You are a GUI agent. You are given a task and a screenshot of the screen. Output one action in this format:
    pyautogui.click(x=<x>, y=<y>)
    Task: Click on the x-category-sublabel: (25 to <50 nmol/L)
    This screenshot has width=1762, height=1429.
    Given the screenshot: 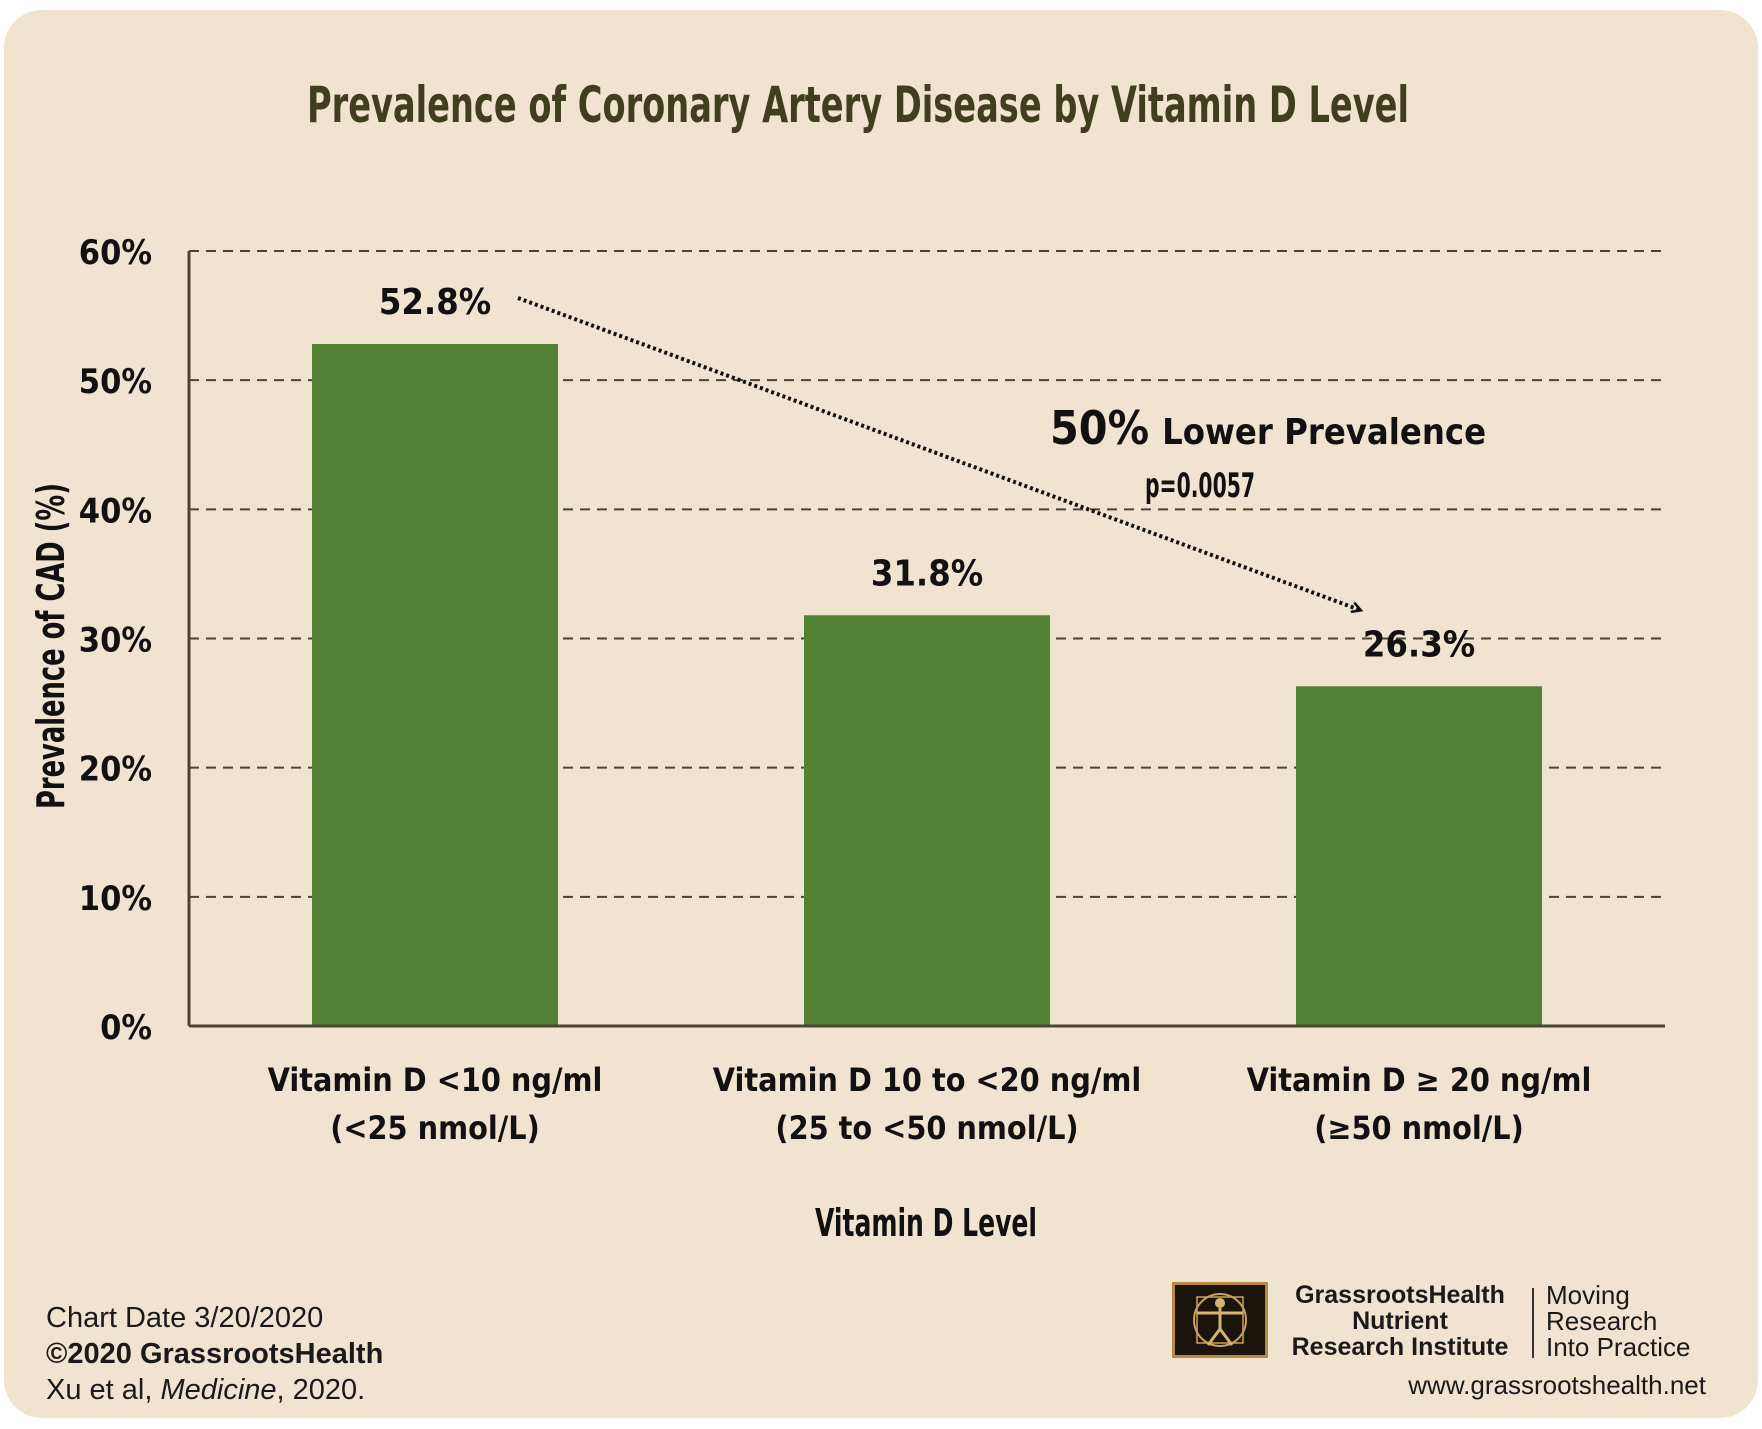 What is the action you would take?
    pyautogui.click(x=926, y=1128)
    